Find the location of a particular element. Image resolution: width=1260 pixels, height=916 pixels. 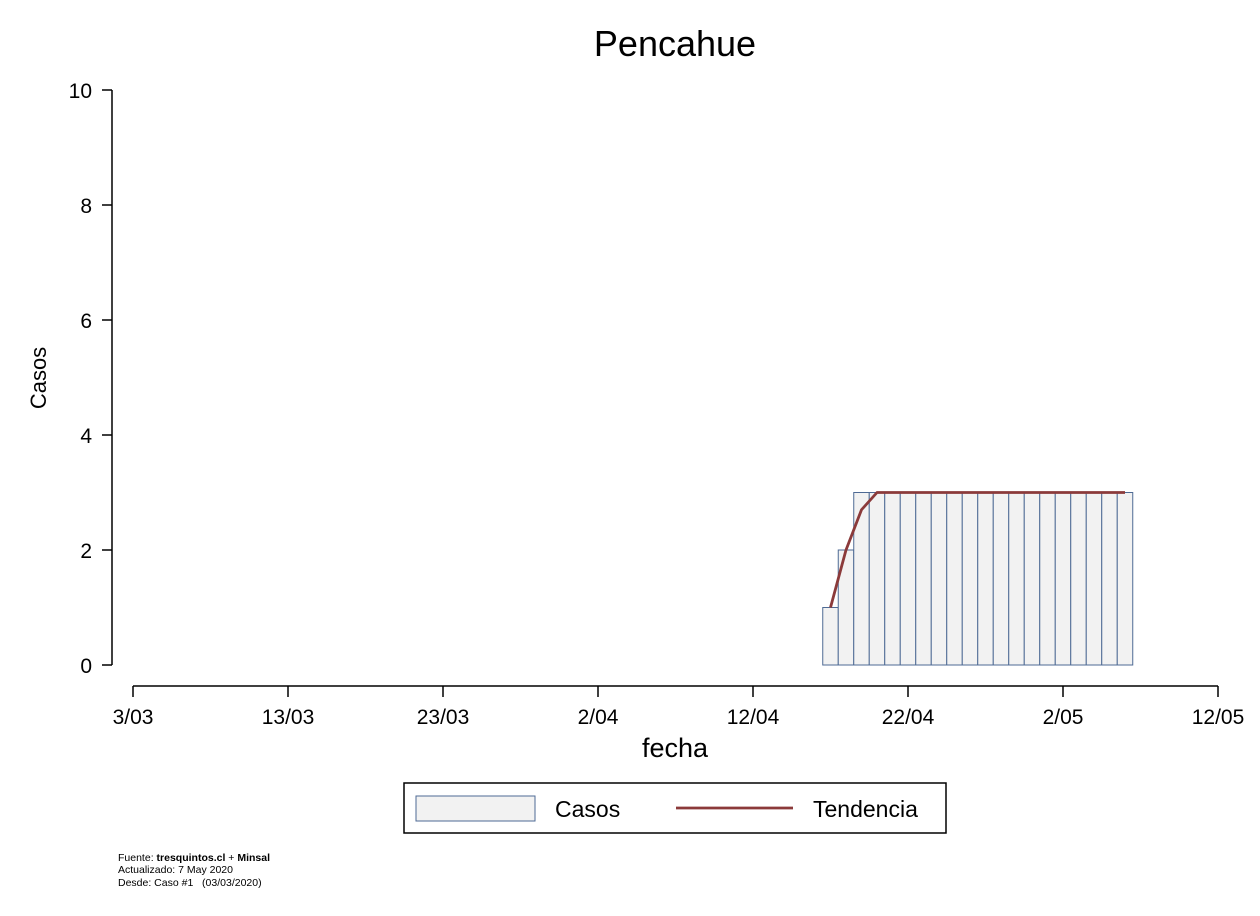

y-tick-label: 10 is located at coordinates (80, 91).